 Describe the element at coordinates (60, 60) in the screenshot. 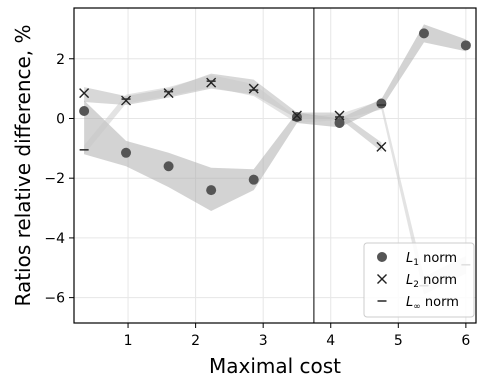

I see `y-tick-label: 2` at that location.